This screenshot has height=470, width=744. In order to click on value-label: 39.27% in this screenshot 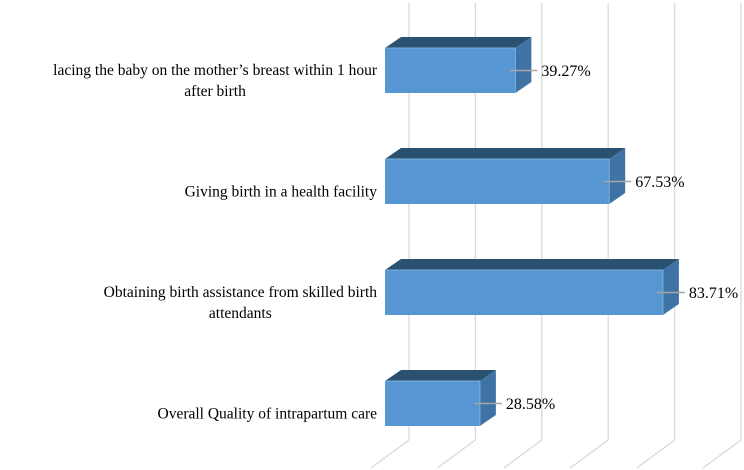, I will do `click(565, 71)`.